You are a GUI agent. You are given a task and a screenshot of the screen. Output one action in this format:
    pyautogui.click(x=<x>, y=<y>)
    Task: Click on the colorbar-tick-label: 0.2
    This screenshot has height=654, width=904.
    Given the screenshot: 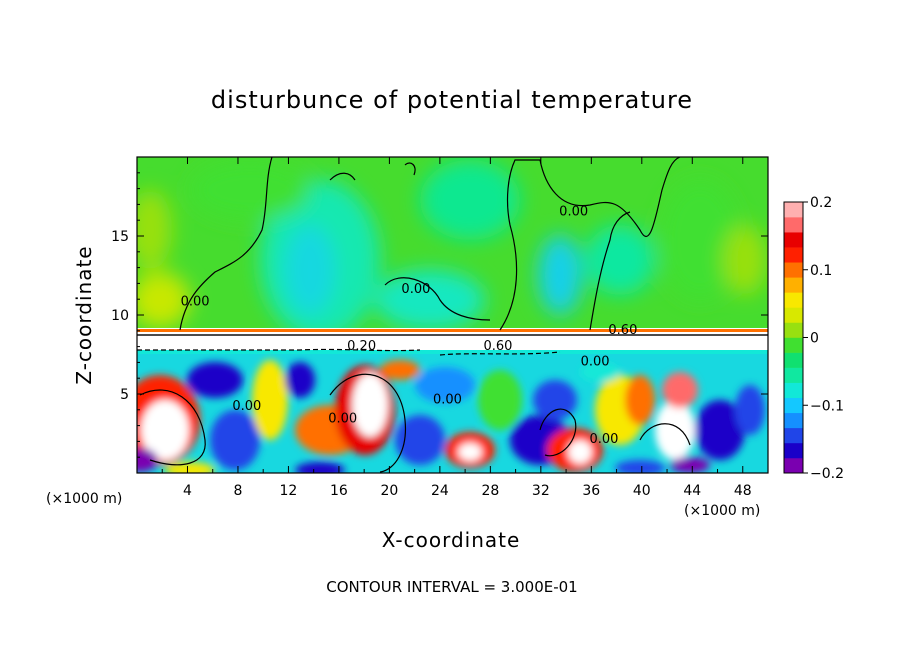 What is the action you would take?
    pyautogui.click(x=821, y=203)
    